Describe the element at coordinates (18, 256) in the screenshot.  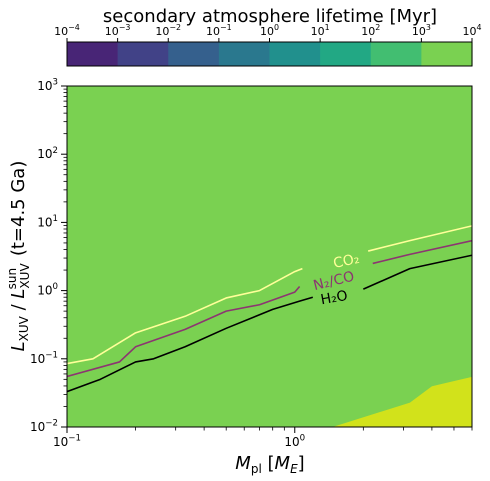
I see `y-axis-label: LXUV / LXUVsun (t=4.5 Ga)` at that location.